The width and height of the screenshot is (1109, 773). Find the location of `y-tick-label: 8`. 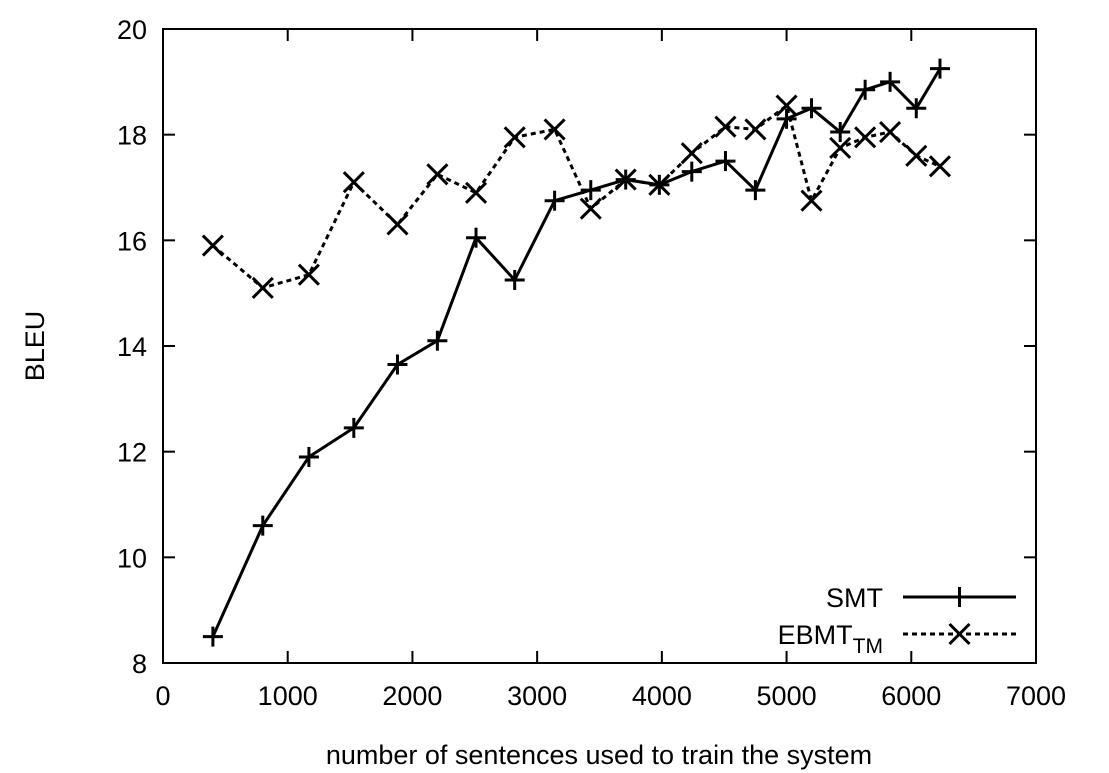

y-tick-label: 8 is located at coordinates (139, 664).